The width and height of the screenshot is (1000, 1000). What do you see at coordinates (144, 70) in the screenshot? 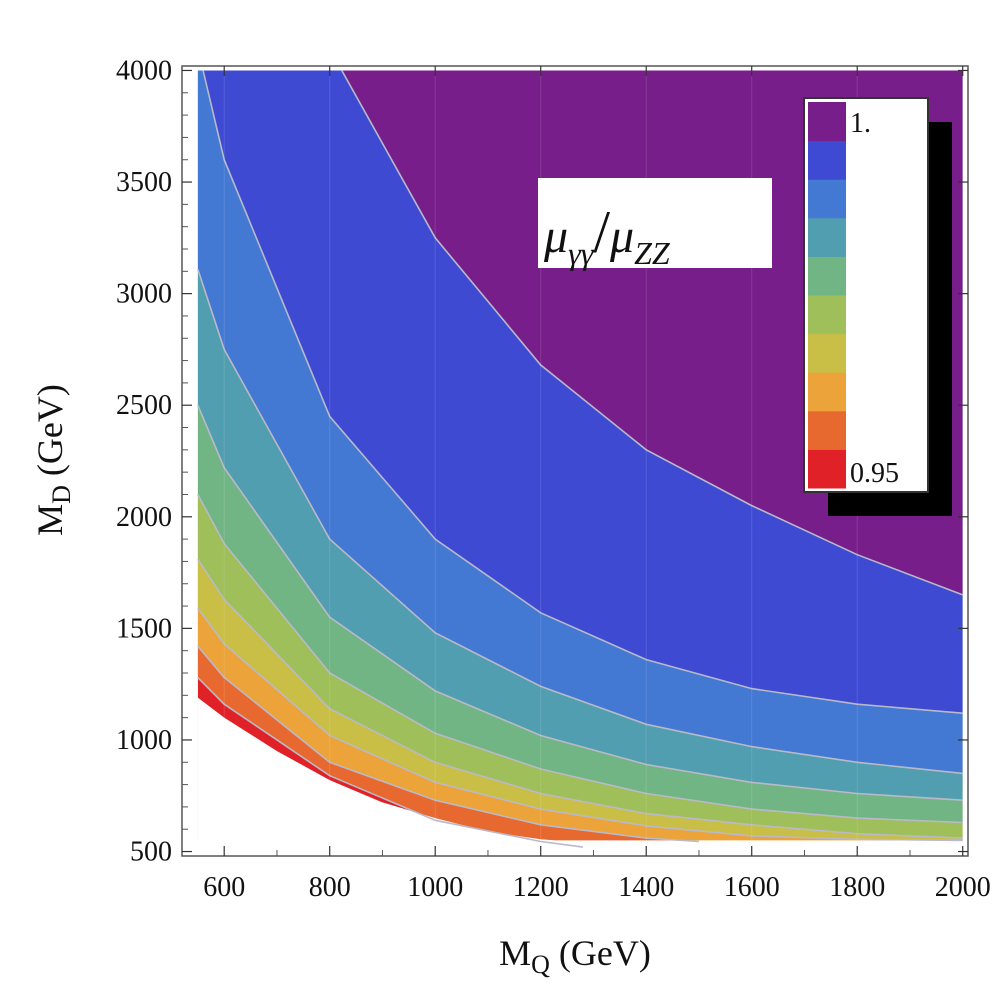
I see `y-tick-label-4000: 4000` at bounding box center [144, 70].